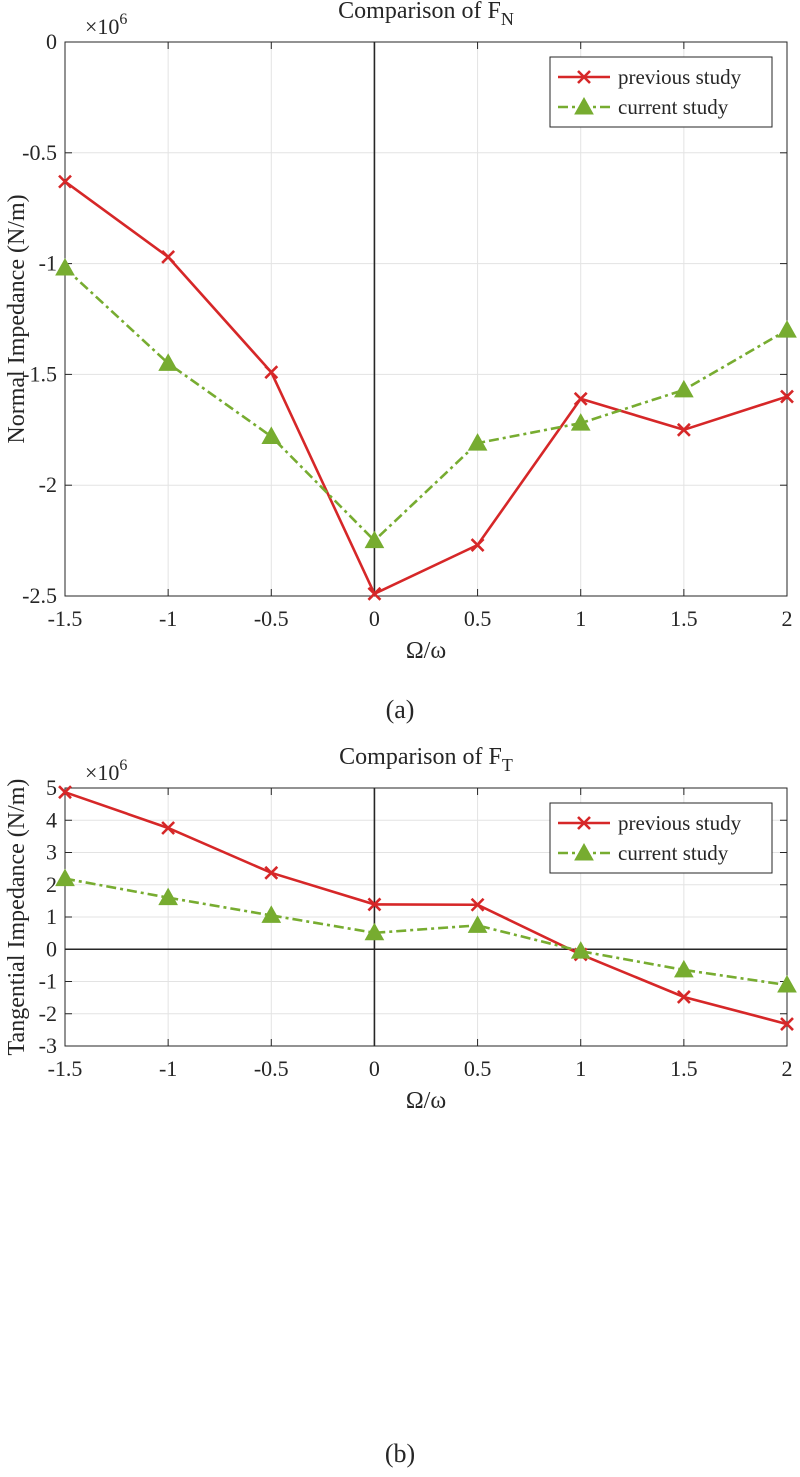 The width and height of the screenshot is (800, 1477). What do you see at coordinates (426, 14) in the screenshot?
I see `chart-title: Comparison of FN` at bounding box center [426, 14].